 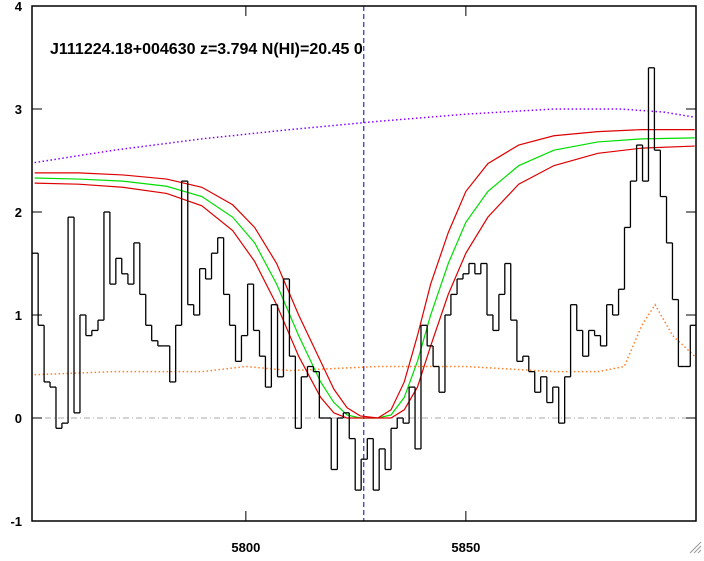 I want to click on resize-grip, so click(x=695, y=547).